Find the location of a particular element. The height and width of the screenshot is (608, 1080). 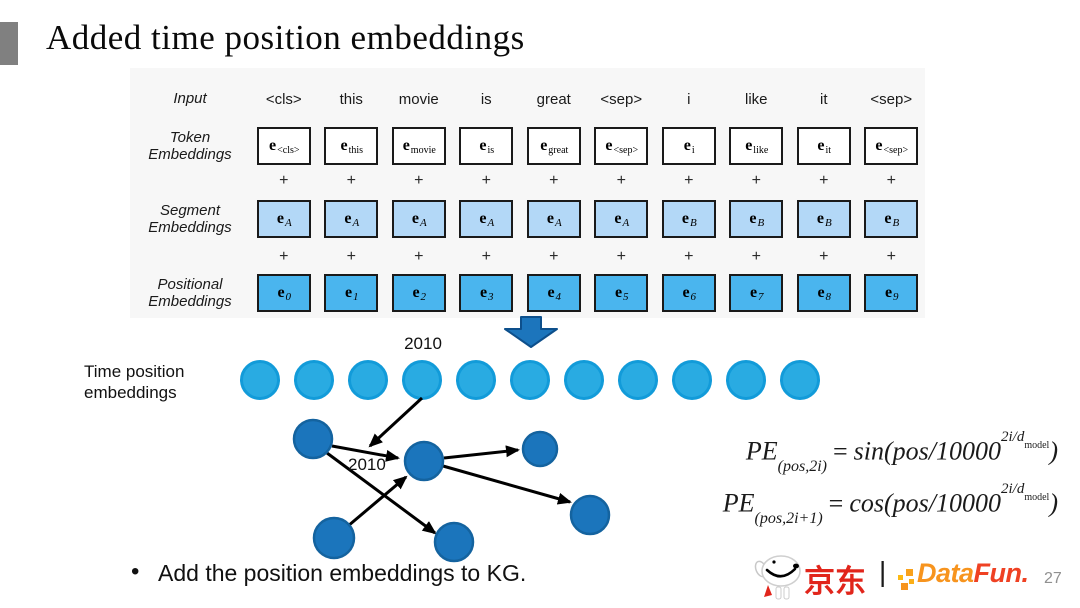

time-embedding-circles is located at coordinates (540, 380).